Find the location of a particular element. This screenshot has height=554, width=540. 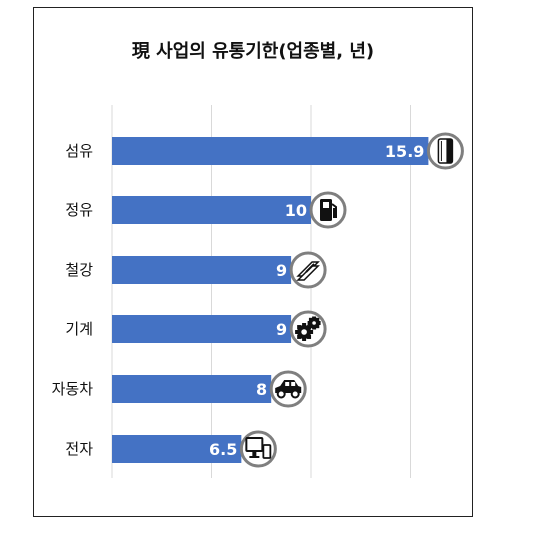

bar-row-4: 자동차 8 is located at coordinates (179, 389).